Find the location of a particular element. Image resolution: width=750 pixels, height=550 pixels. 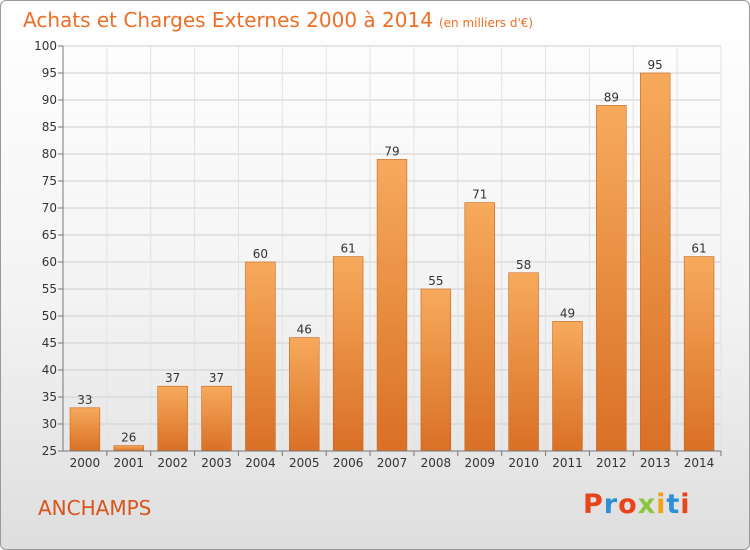

data-label-2000: 33 is located at coordinates (84, 400).